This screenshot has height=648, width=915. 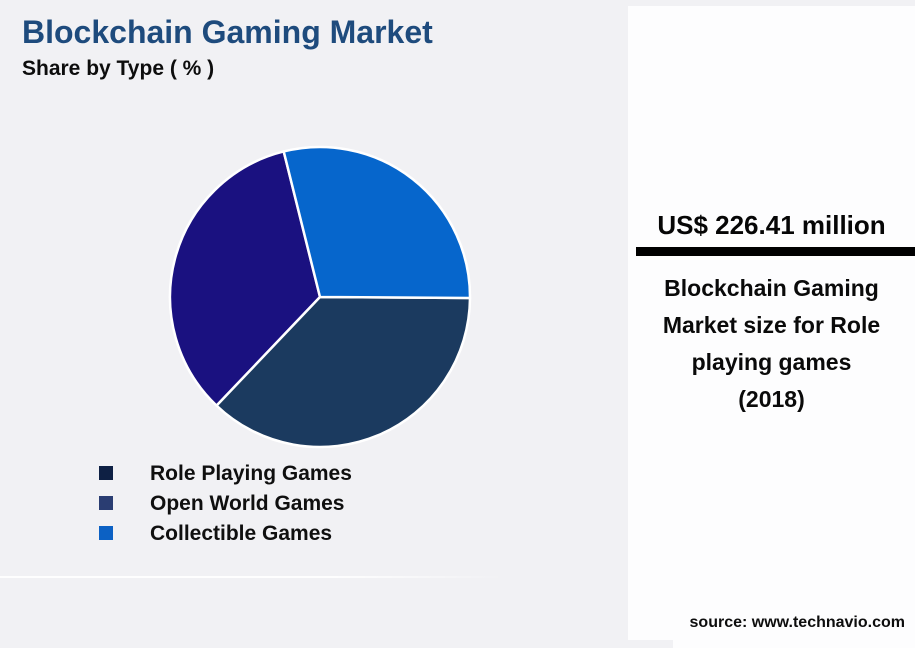 I want to click on legend-item: Open World Games, so click(x=225, y=503).